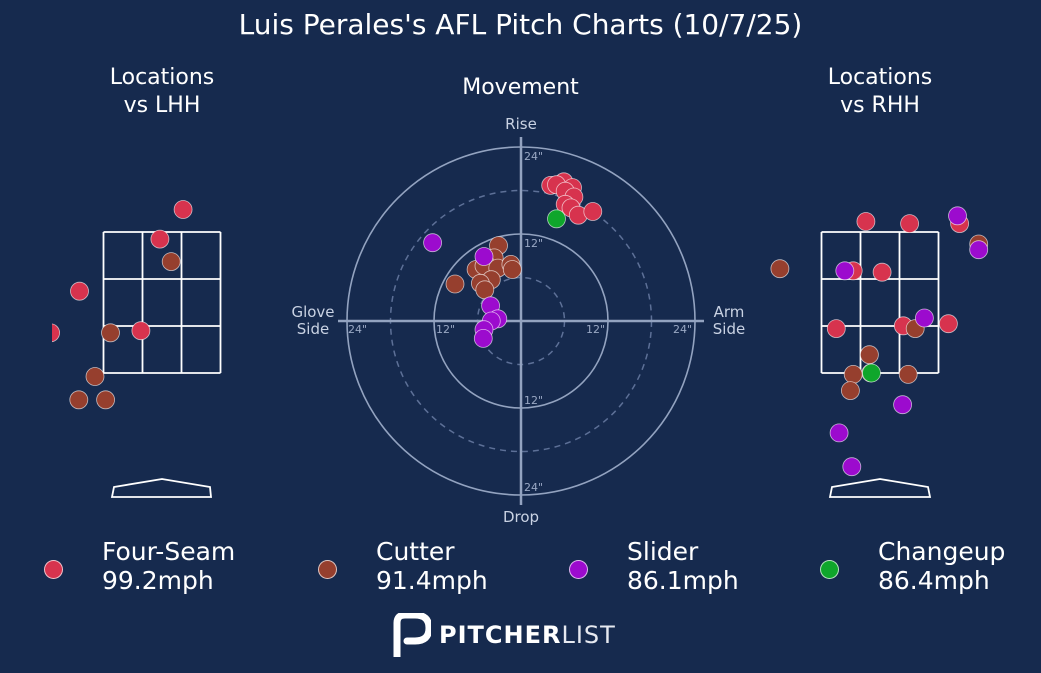  I want to click on axis-label-arm-line2: Side, so click(729, 329).